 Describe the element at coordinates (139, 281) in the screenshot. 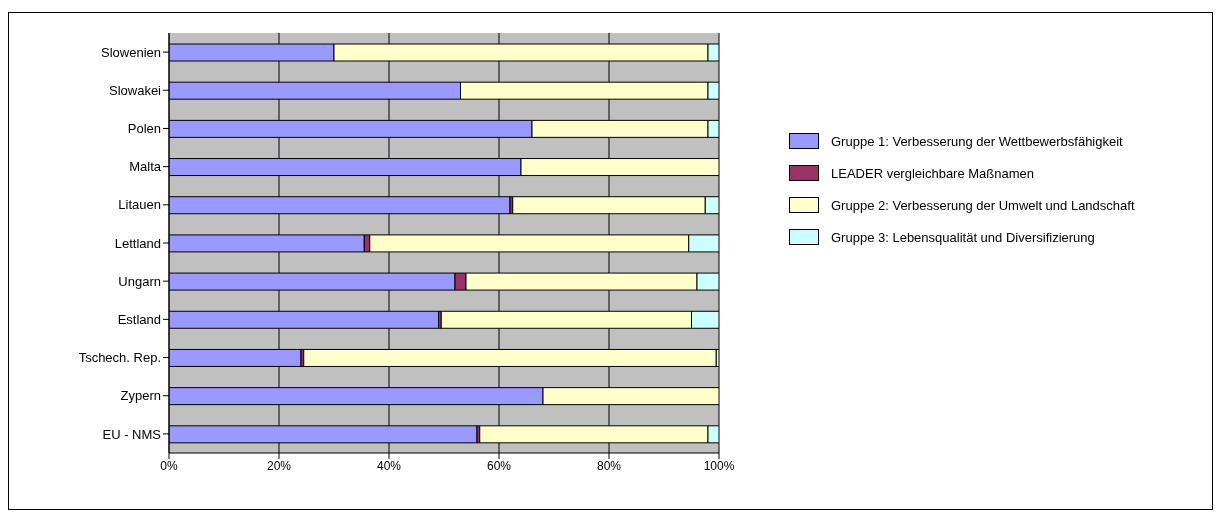

I see `y-tick-label: Ungarn` at that location.